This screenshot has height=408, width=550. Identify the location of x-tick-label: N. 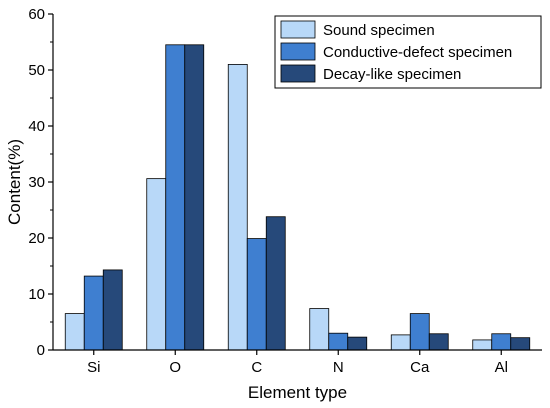
(338, 367).